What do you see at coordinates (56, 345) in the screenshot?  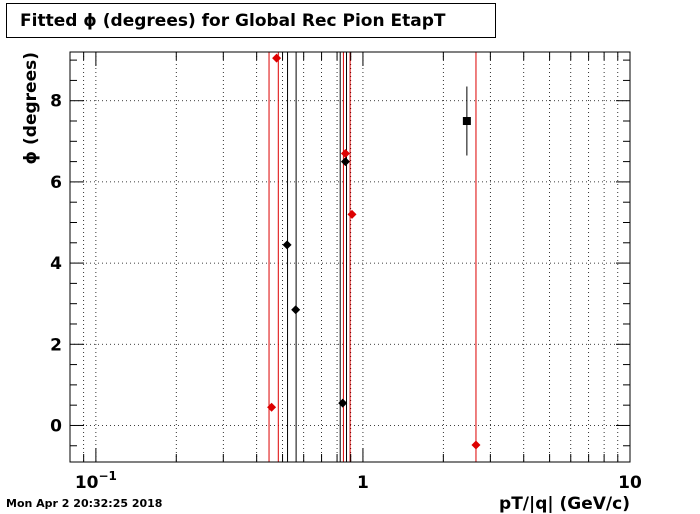 I see `y-tick-label: 2` at bounding box center [56, 345].